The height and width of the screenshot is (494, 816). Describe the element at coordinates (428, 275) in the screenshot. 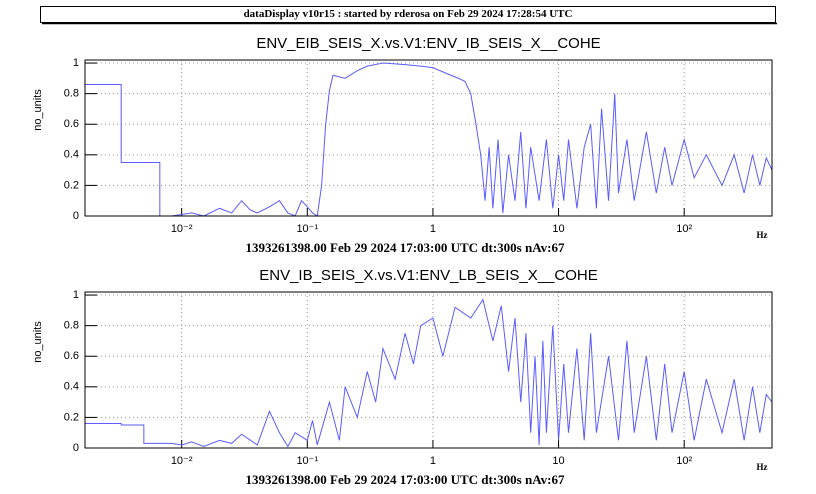

I see `chart-title: ENV_IB_SEIS_X.vs.V1:ENV_LB_SEIS_X__COHE` at that location.